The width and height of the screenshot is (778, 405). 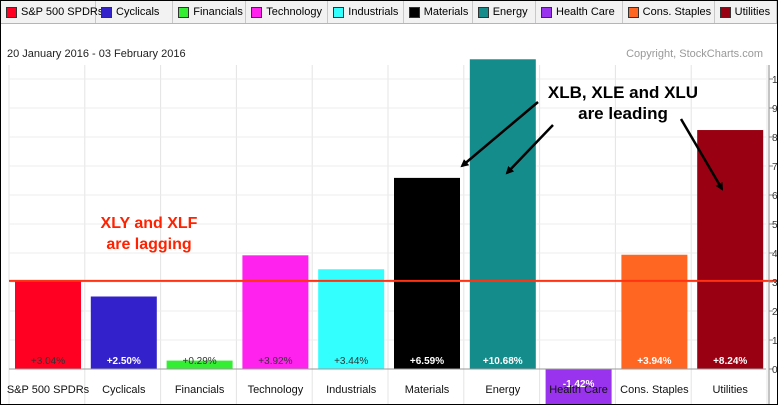 I want to click on data-label: -1.42%, so click(x=579, y=384).